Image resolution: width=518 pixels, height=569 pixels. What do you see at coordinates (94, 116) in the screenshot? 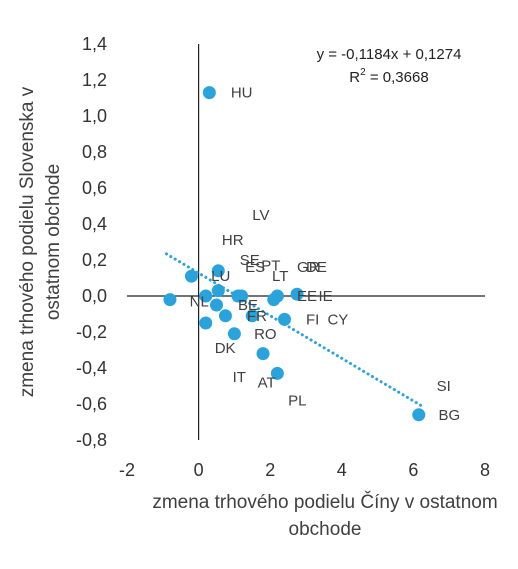
I see `y-tick-label: 1,0` at bounding box center [94, 116].